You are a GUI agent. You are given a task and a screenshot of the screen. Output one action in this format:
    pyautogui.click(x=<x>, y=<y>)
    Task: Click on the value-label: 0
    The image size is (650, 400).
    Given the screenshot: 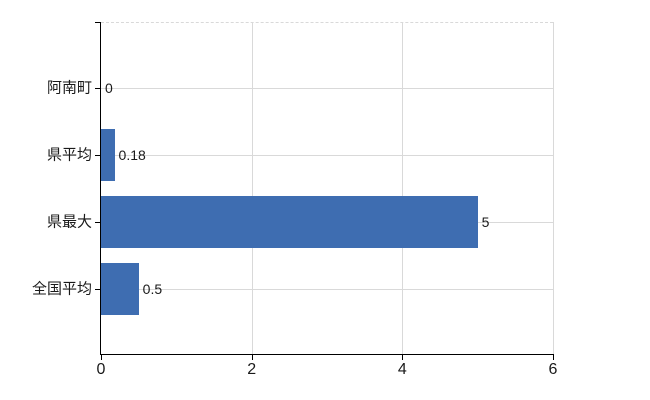 What is the action you would take?
    pyautogui.click(x=109, y=87)
    